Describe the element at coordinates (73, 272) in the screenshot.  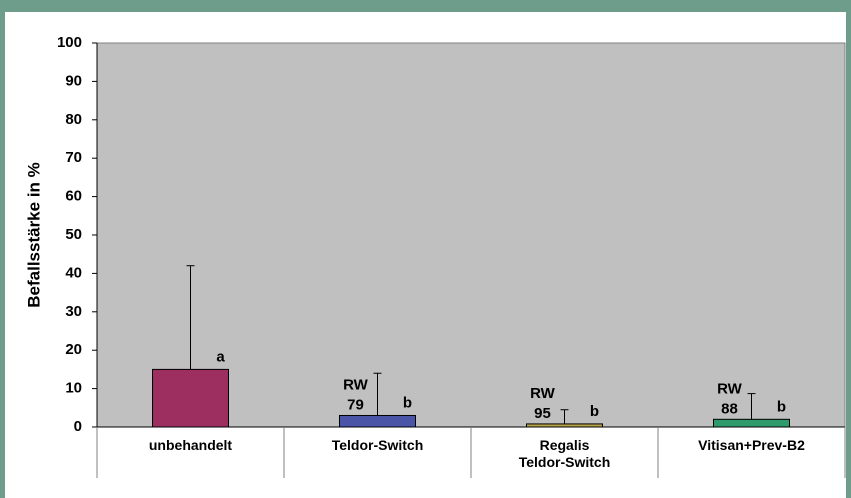
I see `y-tick-label: 40` at that location.